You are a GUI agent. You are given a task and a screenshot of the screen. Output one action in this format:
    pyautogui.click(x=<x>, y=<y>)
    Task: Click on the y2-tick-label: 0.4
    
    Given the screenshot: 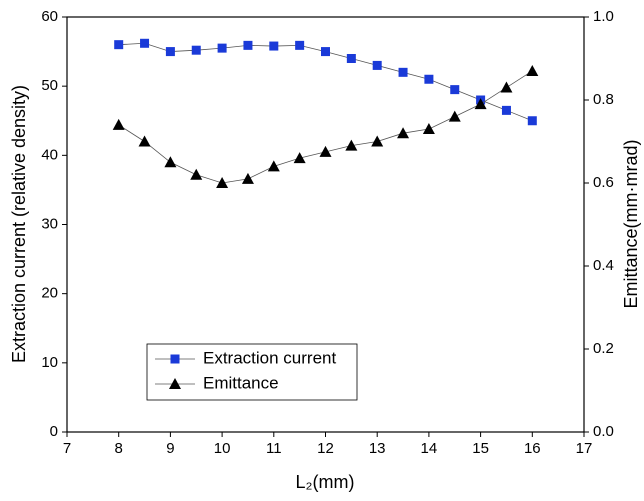 What is the action you would take?
    pyautogui.click(x=603, y=265)
    